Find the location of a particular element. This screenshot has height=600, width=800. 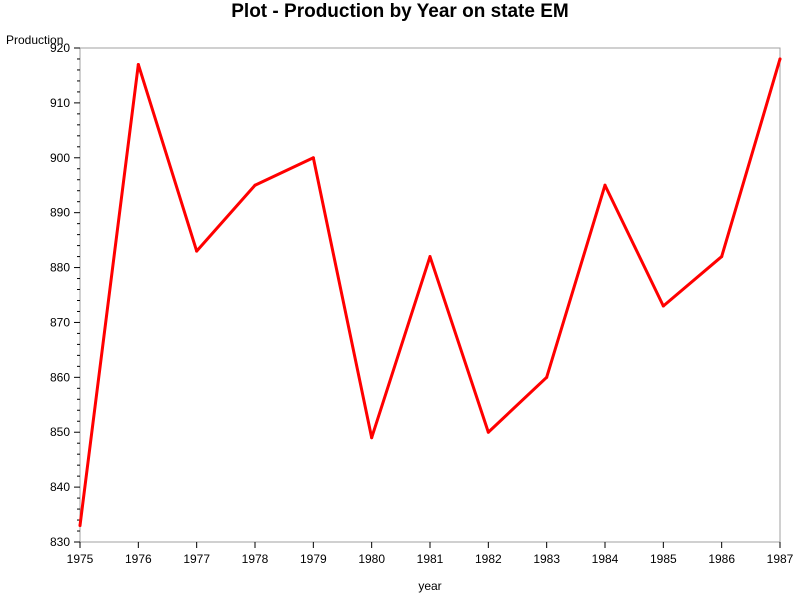

x-tick-label: 1977 is located at coordinates (196, 559).